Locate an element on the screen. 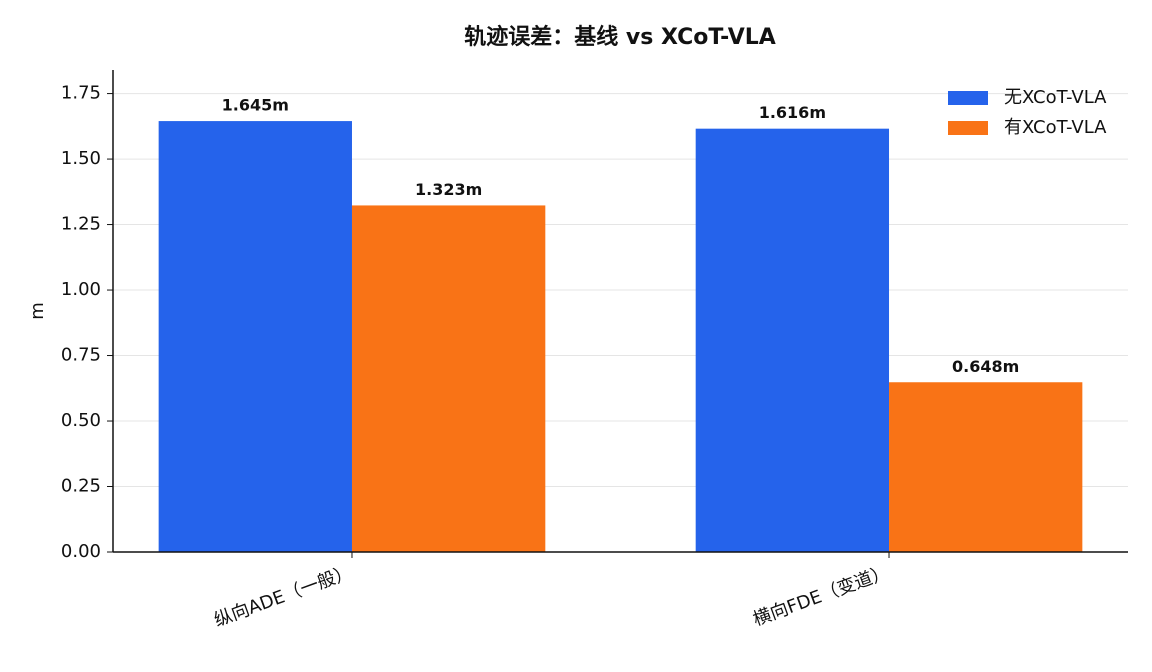 The image size is (1152, 672). y-tick-label: 0.50 is located at coordinates (81, 420).